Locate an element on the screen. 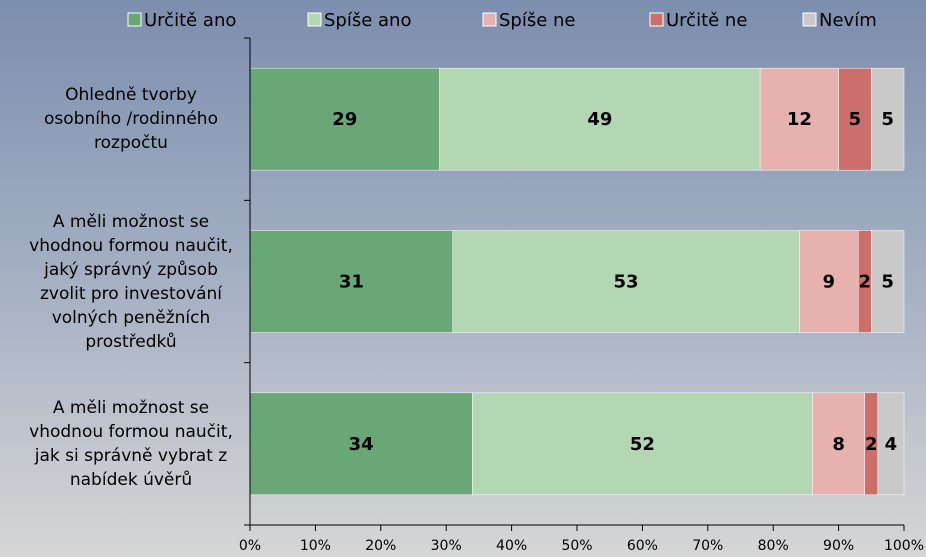 This screenshot has width=926, height=557. x-tick-label: 100% is located at coordinates (904, 546).